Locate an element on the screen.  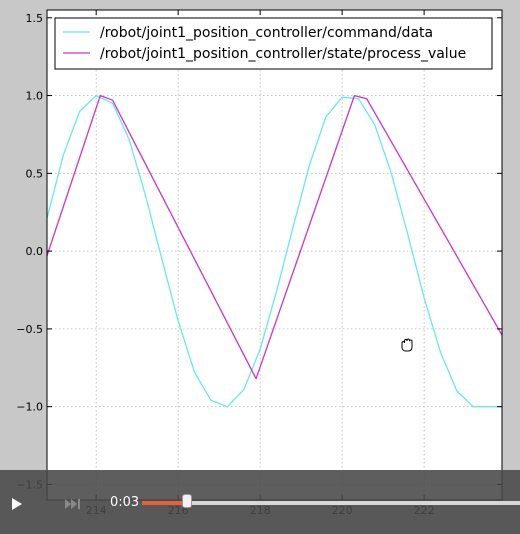
legend-box is located at coordinates (273, 43).